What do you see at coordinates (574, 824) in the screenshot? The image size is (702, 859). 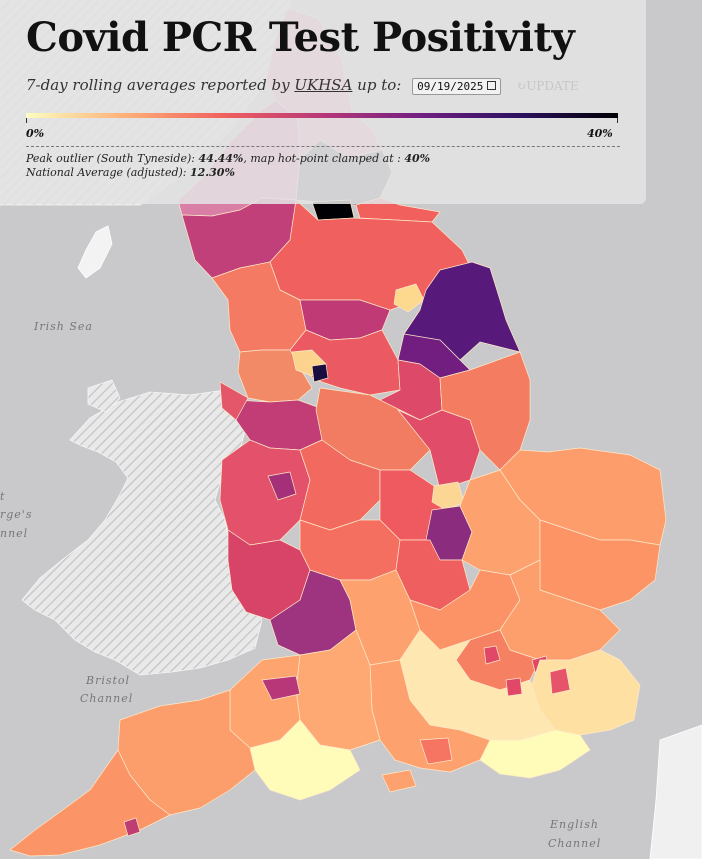 I see `sea-label-english-1: English` at bounding box center [574, 824].